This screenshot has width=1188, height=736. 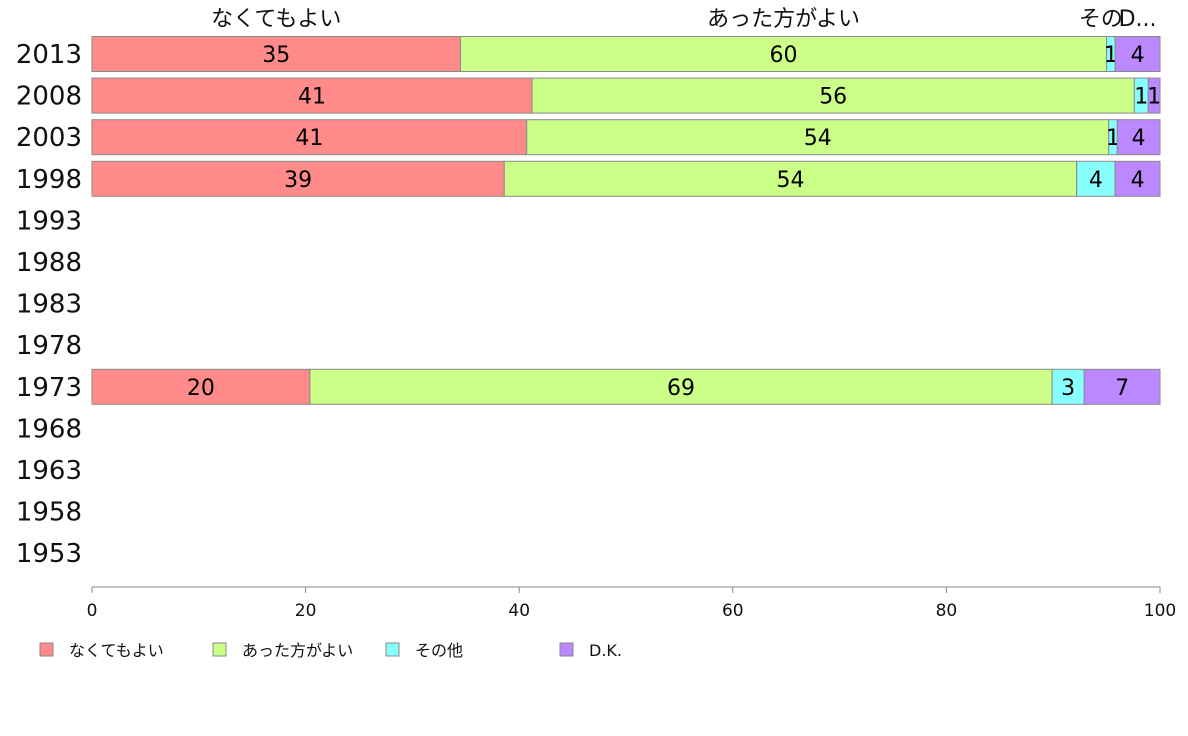 What do you see at coordinates (947, 611) in the screenshot?
I see `x-tick-label: 80` at bounding box center [947, 611].